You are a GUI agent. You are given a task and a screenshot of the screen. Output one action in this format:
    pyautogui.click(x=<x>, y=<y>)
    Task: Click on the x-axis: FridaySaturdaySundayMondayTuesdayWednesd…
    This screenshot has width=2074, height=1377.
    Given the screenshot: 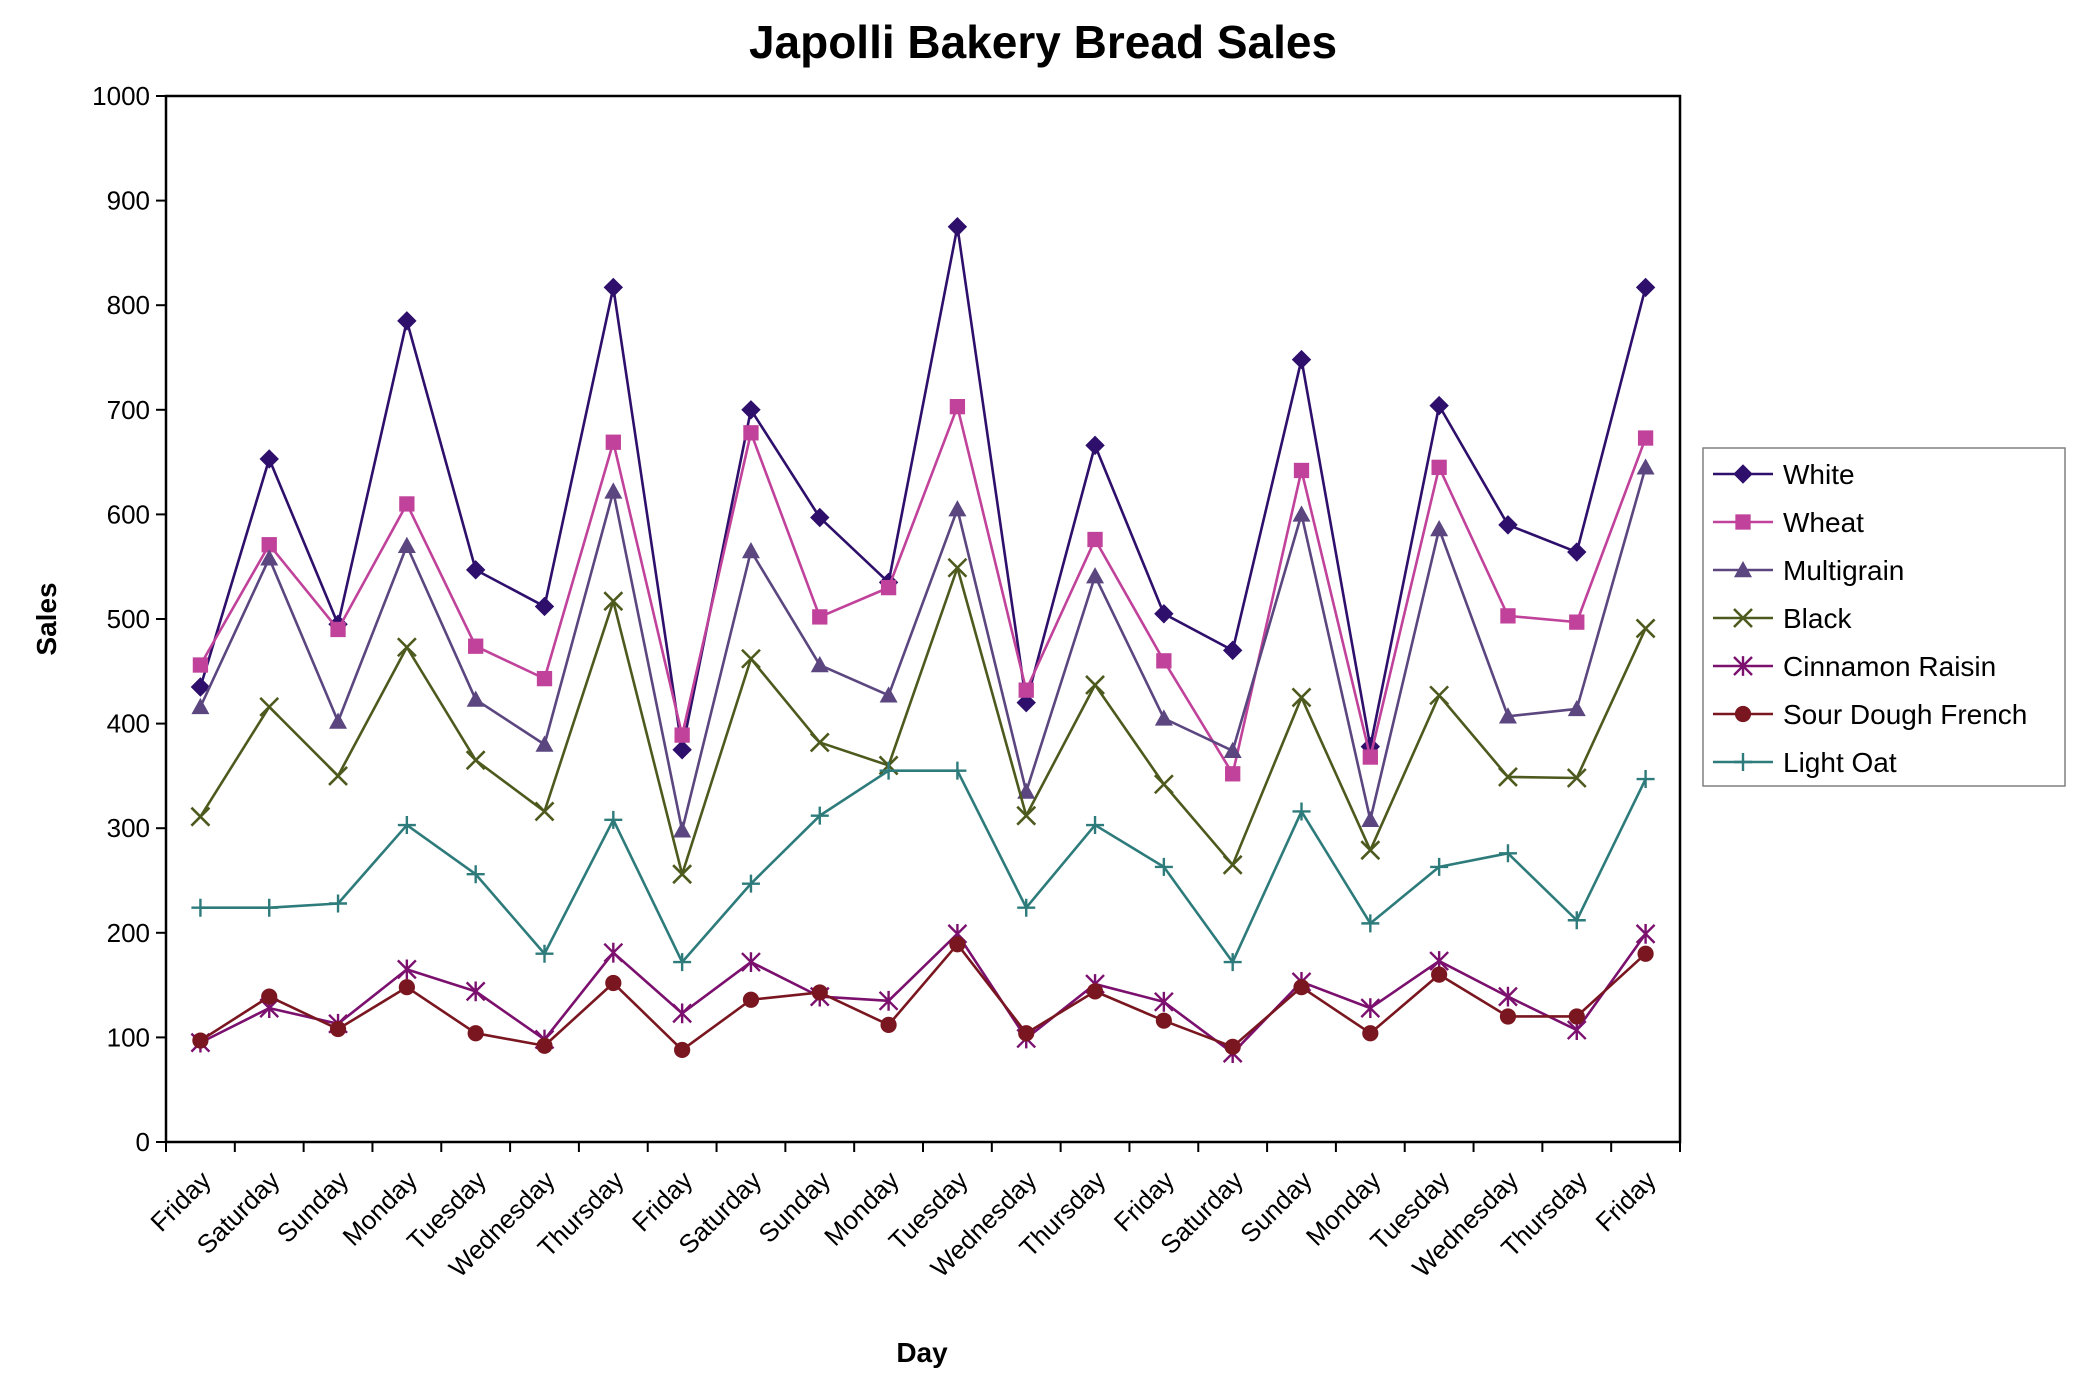 What is the action you would take?
    pyautogui.click(x=912, y=1212)
    